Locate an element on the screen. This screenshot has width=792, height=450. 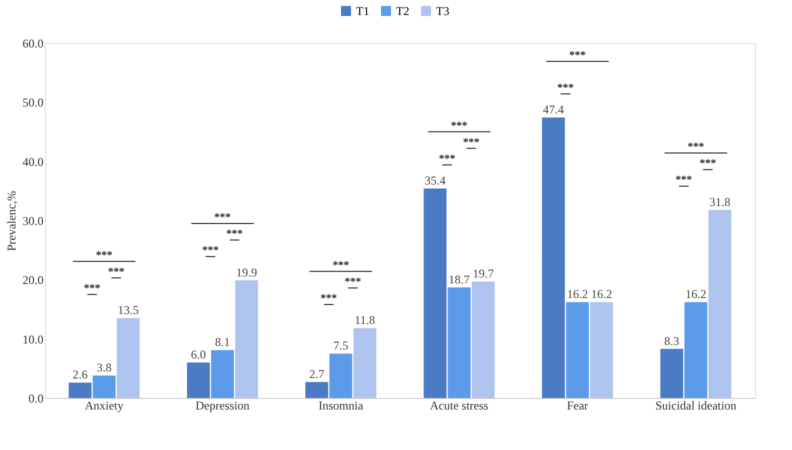
x-tick-label: Acute stress is located at coordinates (459, 405).